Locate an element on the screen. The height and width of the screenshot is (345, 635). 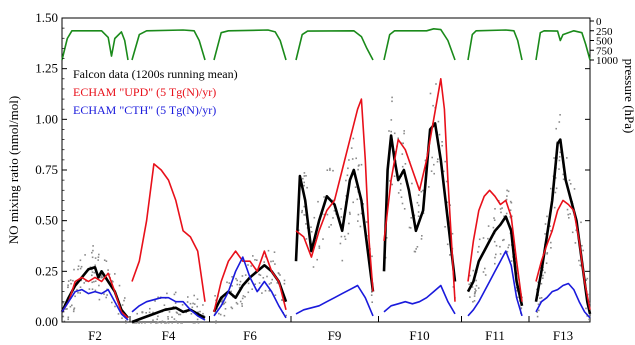
echam-cth-line-f6 is located at coordinates (250, 287).